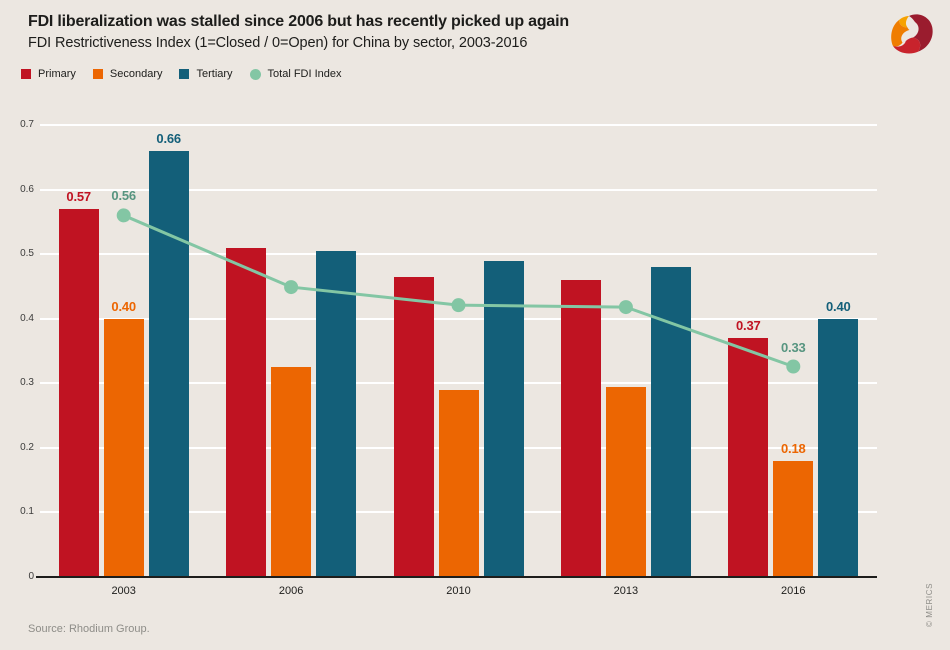 Image resolution: width=950 pixels, height=650 pixels. What do you see at coordinates (27, 124) in the screenshot?
I see `y-tick-label: 0.7` at bounding box center [27, 124].